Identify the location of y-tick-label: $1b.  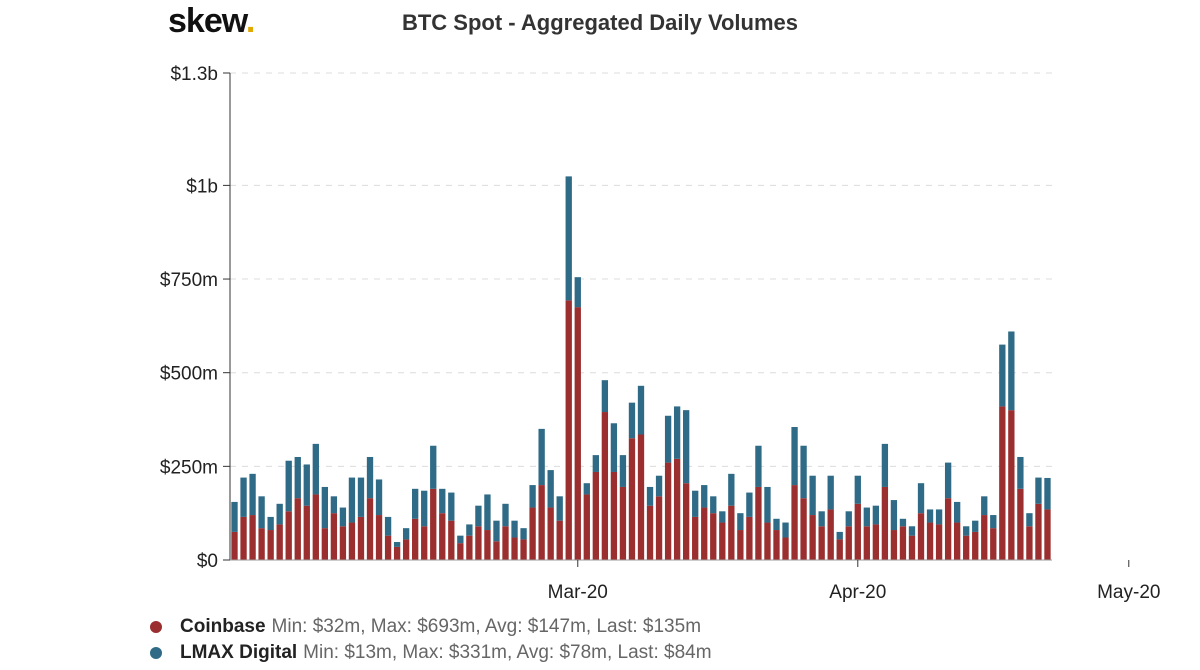
(202, 186).